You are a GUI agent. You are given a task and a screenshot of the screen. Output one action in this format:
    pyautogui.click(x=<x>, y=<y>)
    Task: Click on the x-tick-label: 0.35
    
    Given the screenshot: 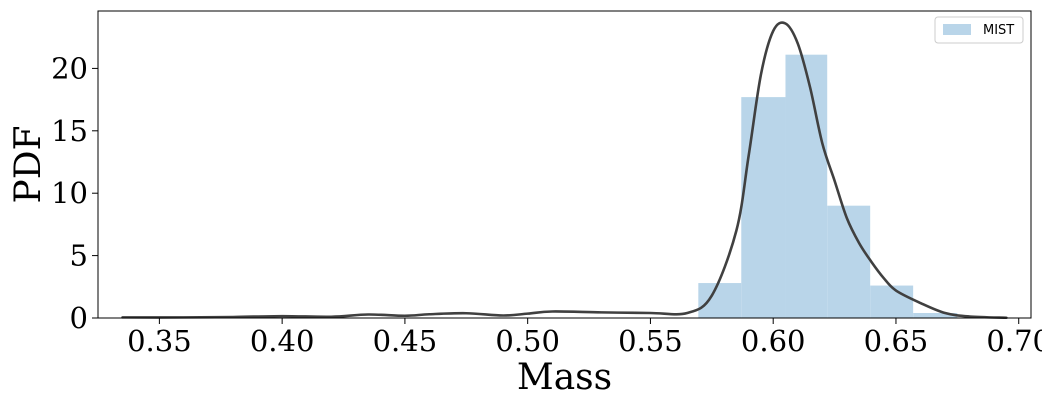 What is the action you would take?
    pyautogui.click(x=159, y=341)
    